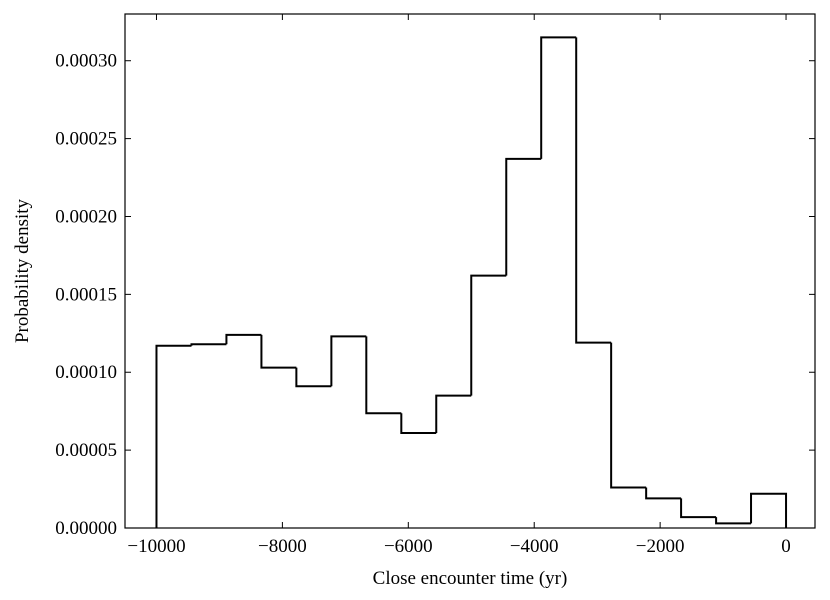 The width and height of the screenshot is (830, 600). Describe the element at coordinates (86, 450) in the screenshot. I see `y-tick-label: 0.00005` at that location.